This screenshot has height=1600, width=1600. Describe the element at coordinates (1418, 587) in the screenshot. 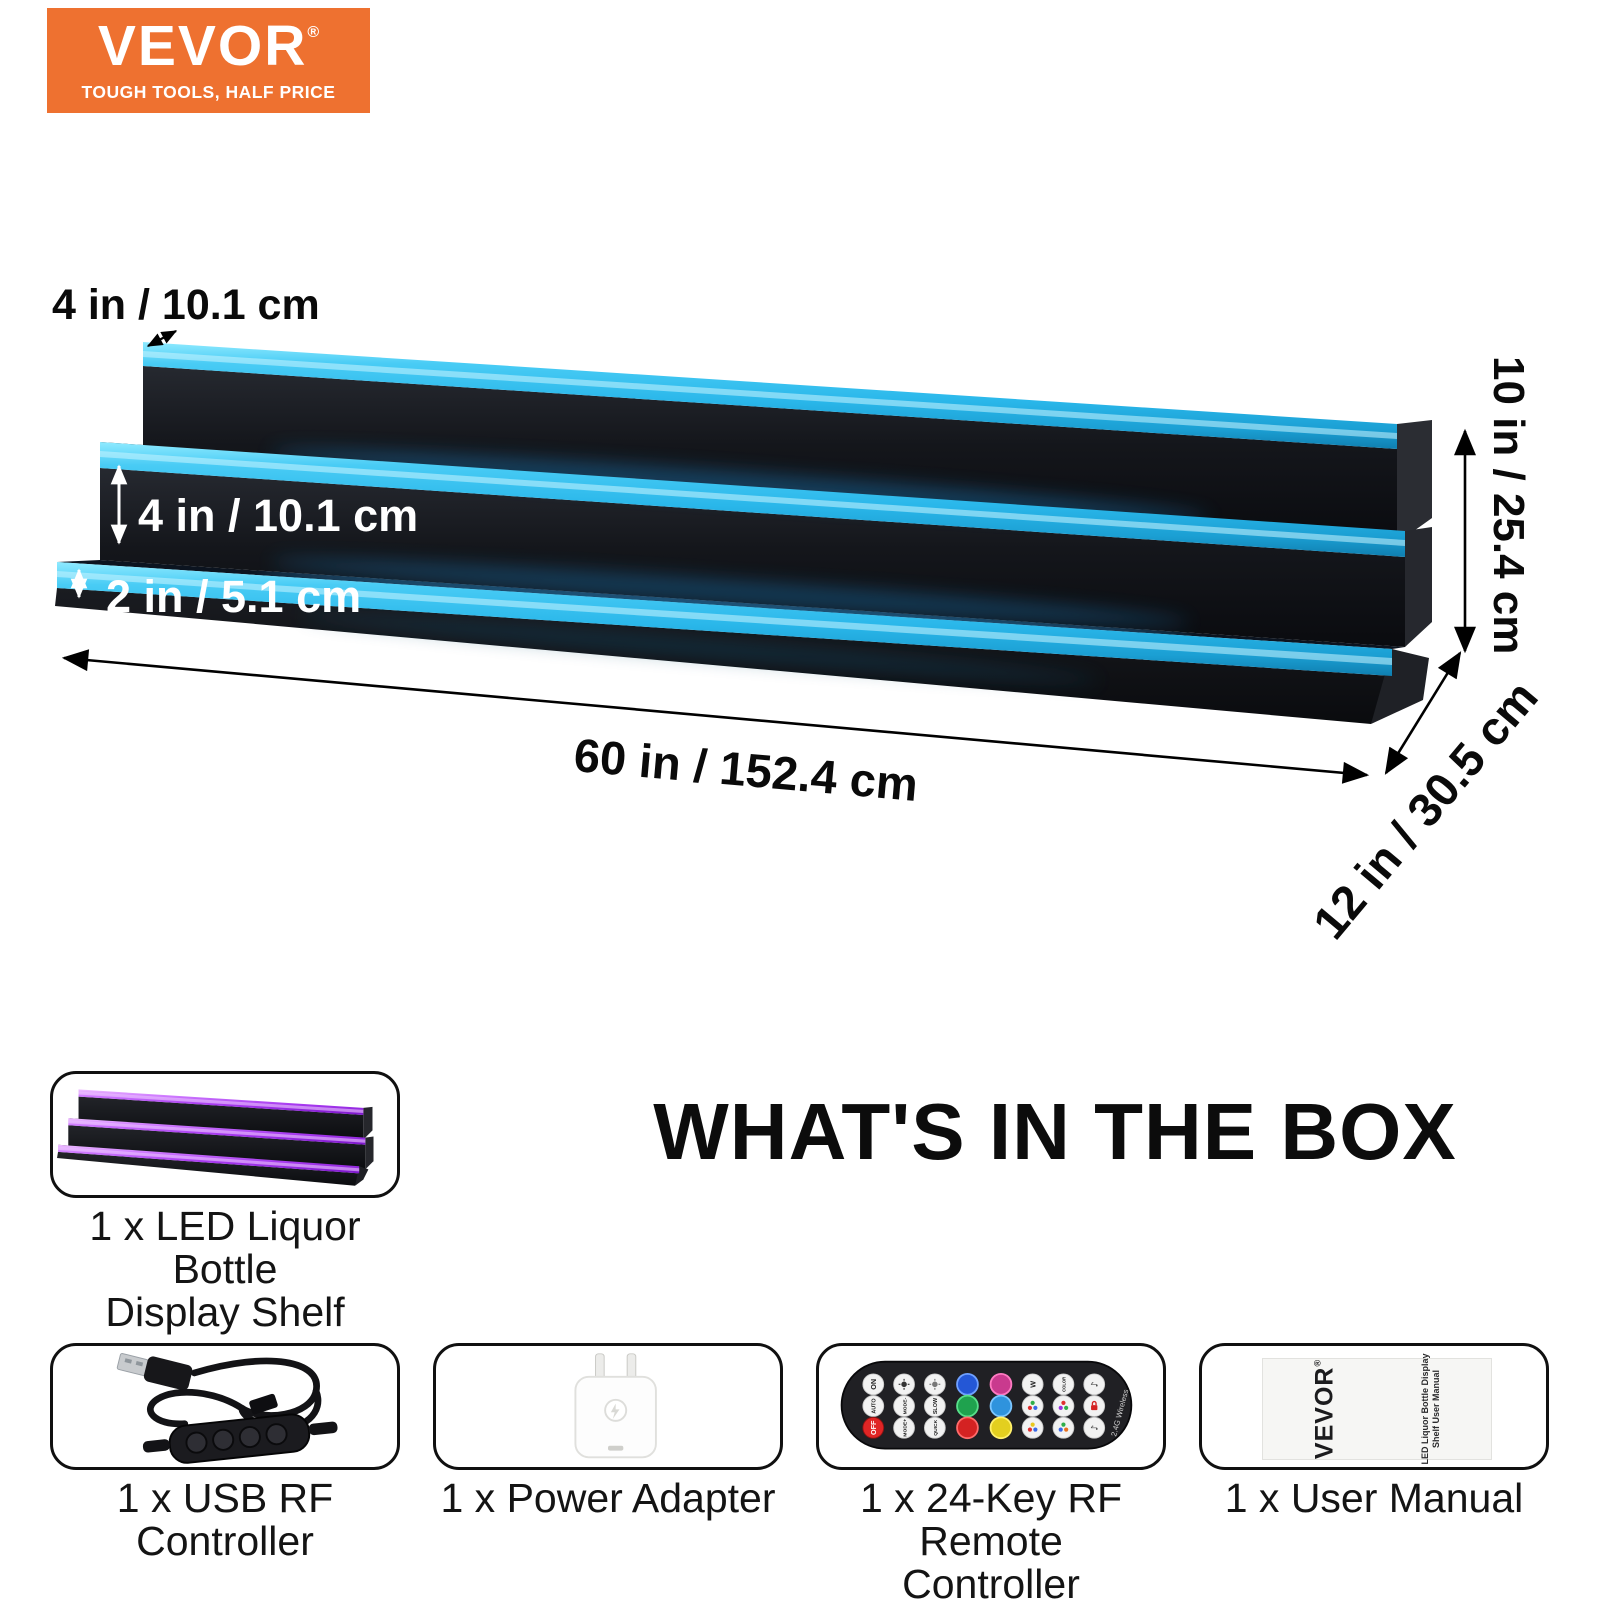

I see `shelf-tier2-endcap` at that location.